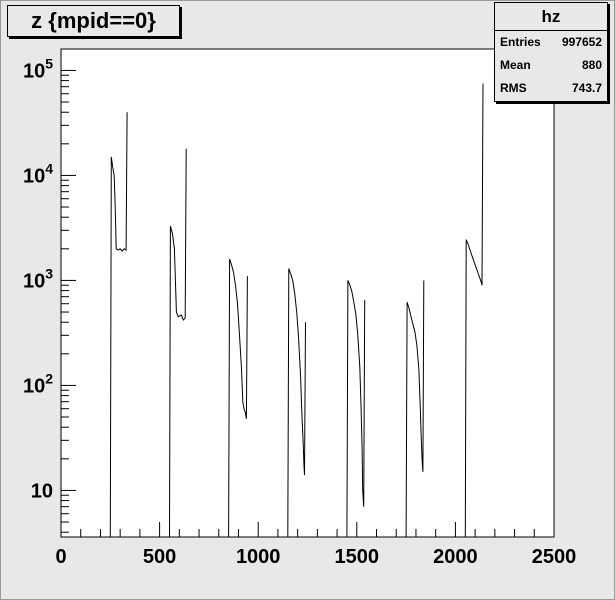  What do you see at coordinates (357, 557) in the screenshot?
I see `x-tick-label: 1500` at bounding box center [357, 557].